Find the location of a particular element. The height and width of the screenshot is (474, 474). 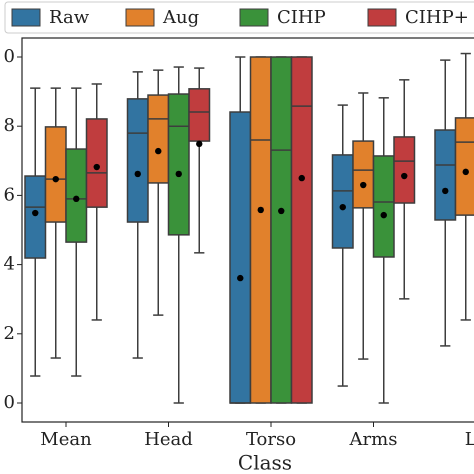

x-tick-label: Mean is located at coordinates (66, 439).